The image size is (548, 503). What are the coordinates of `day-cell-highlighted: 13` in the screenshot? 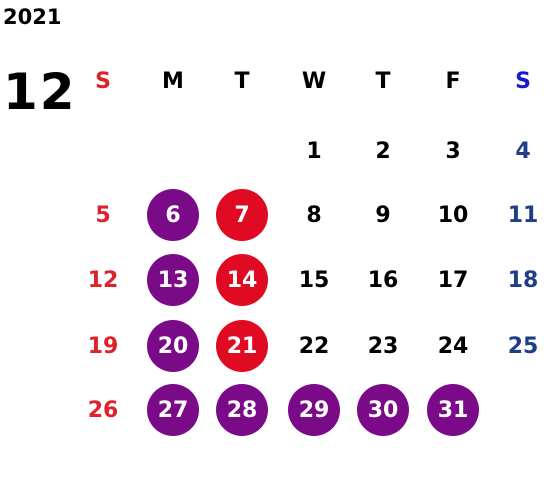 It's located at (173, 280).